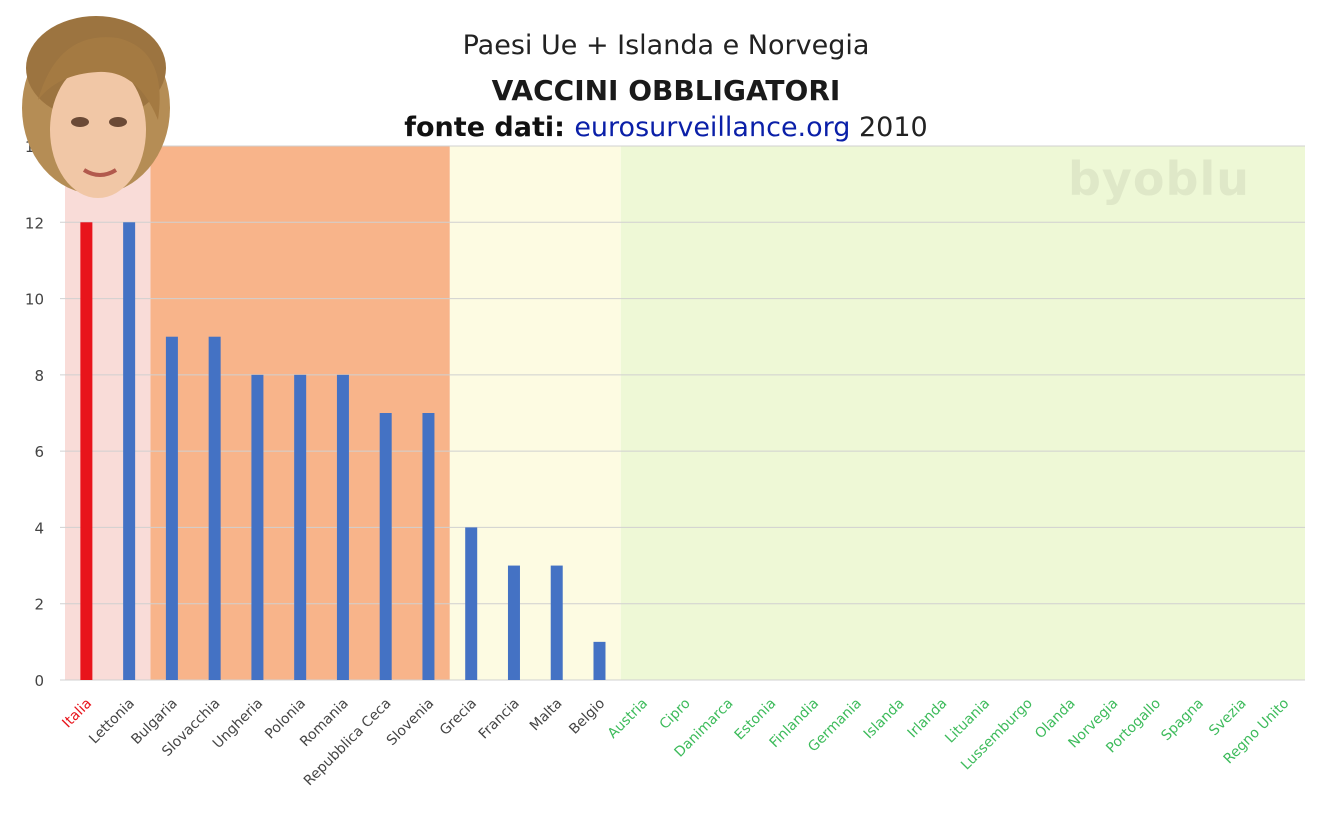 This screenshot has height=830, width=1332. What do you see at coordinates (34, 300) in the screenshot?
I see `y-tick-label: 10` at bounding box center [34, 300].